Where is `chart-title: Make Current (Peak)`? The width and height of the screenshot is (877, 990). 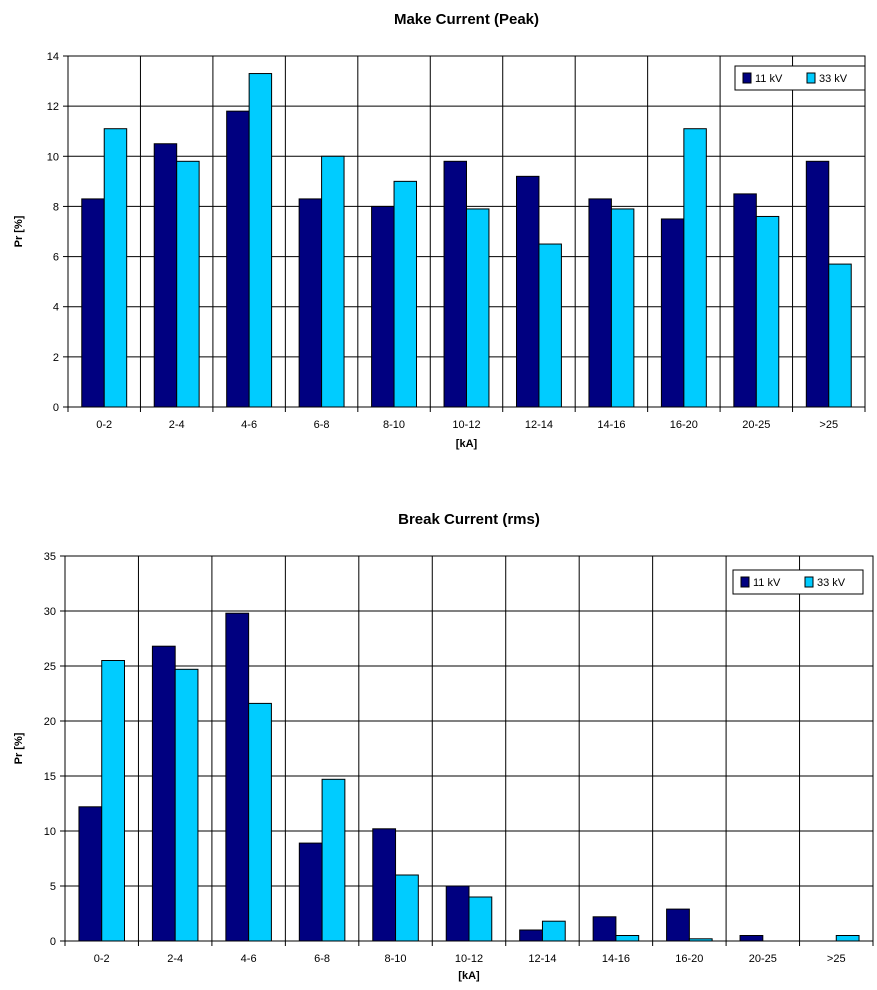 chart-title: Make Current (Peak) is located at coordinates (466, 19).